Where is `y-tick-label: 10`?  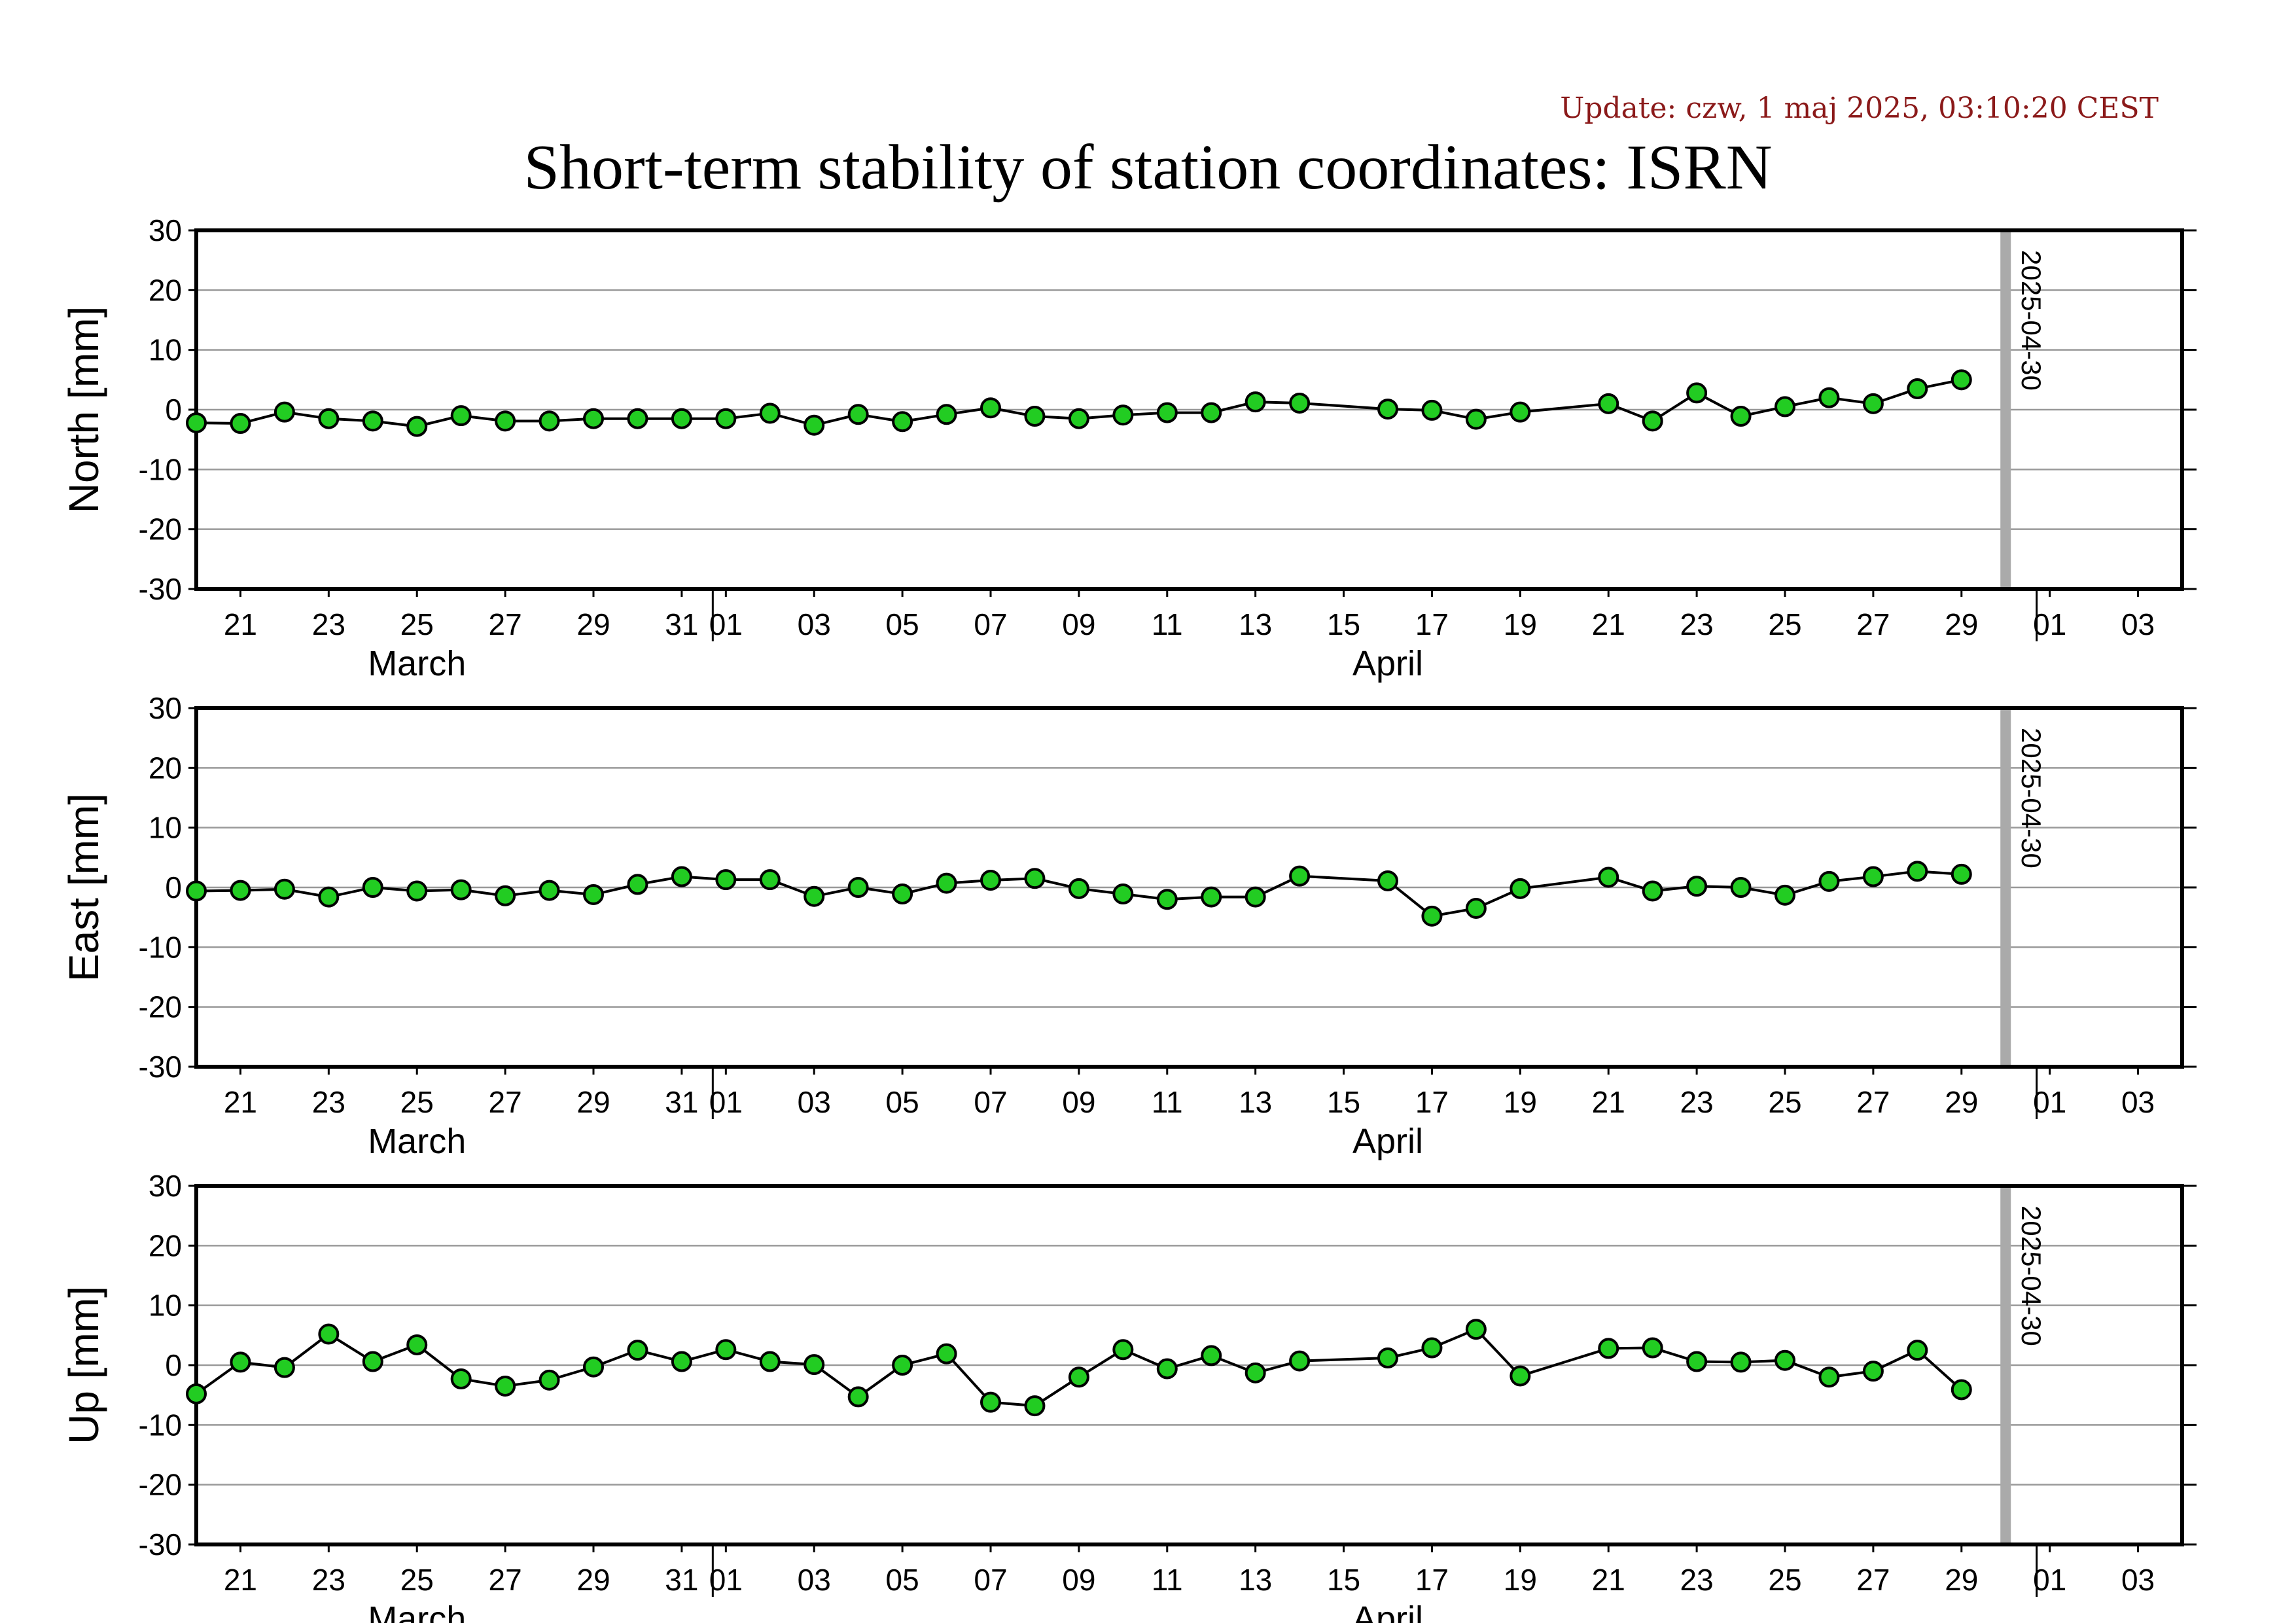
y-tick-label: 10 is located at coordinates (165, 350).